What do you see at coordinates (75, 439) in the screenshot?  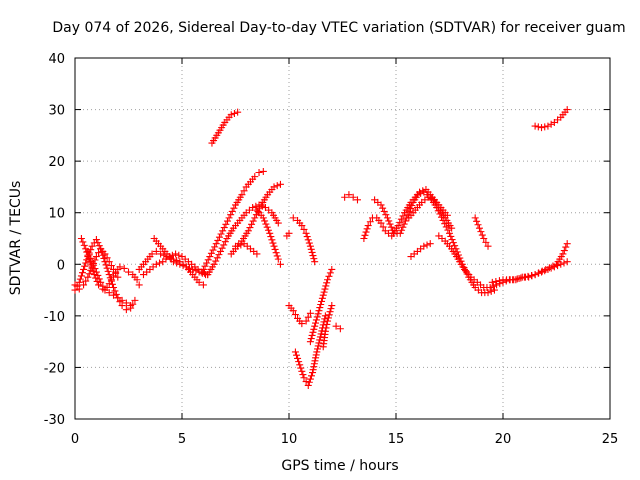 I see `x-tick-label: 0` at bounding box center [75, 439].